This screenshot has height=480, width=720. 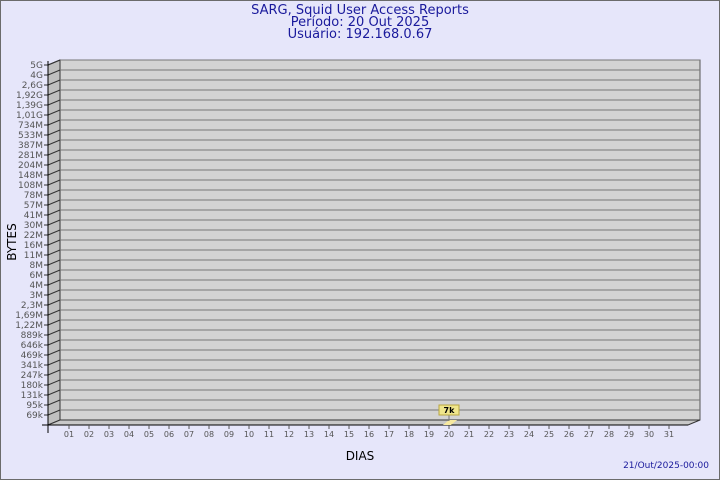 I want to click on footer-timestamp: 21/Out/2025-00:00, so click(x=666, y=466).